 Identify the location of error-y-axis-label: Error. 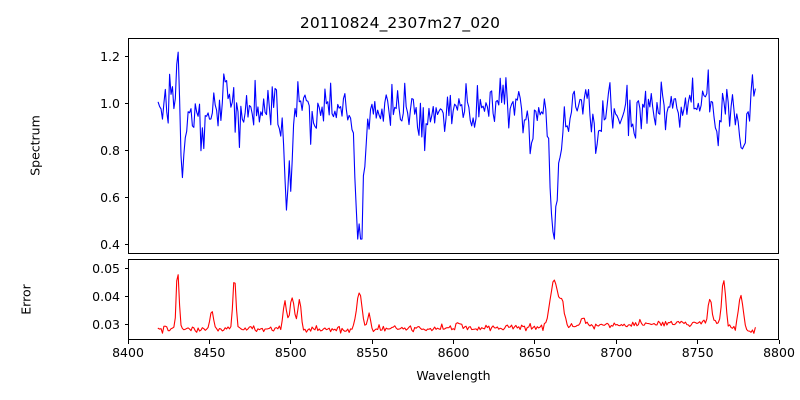
(26, 299).